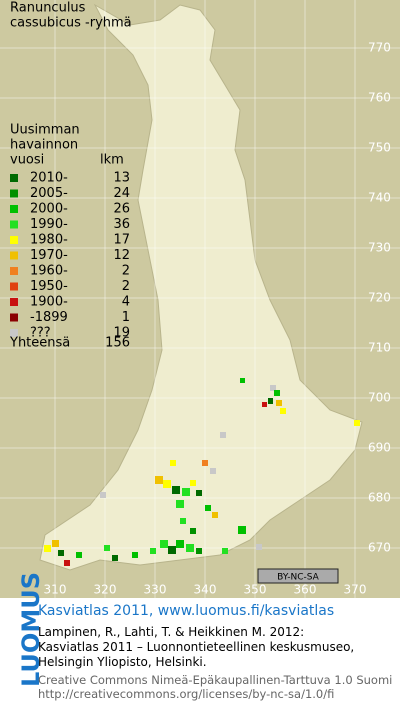 This screenshot has width=400, height=702. I want to click on legend-count: 24, so click(121, 193).